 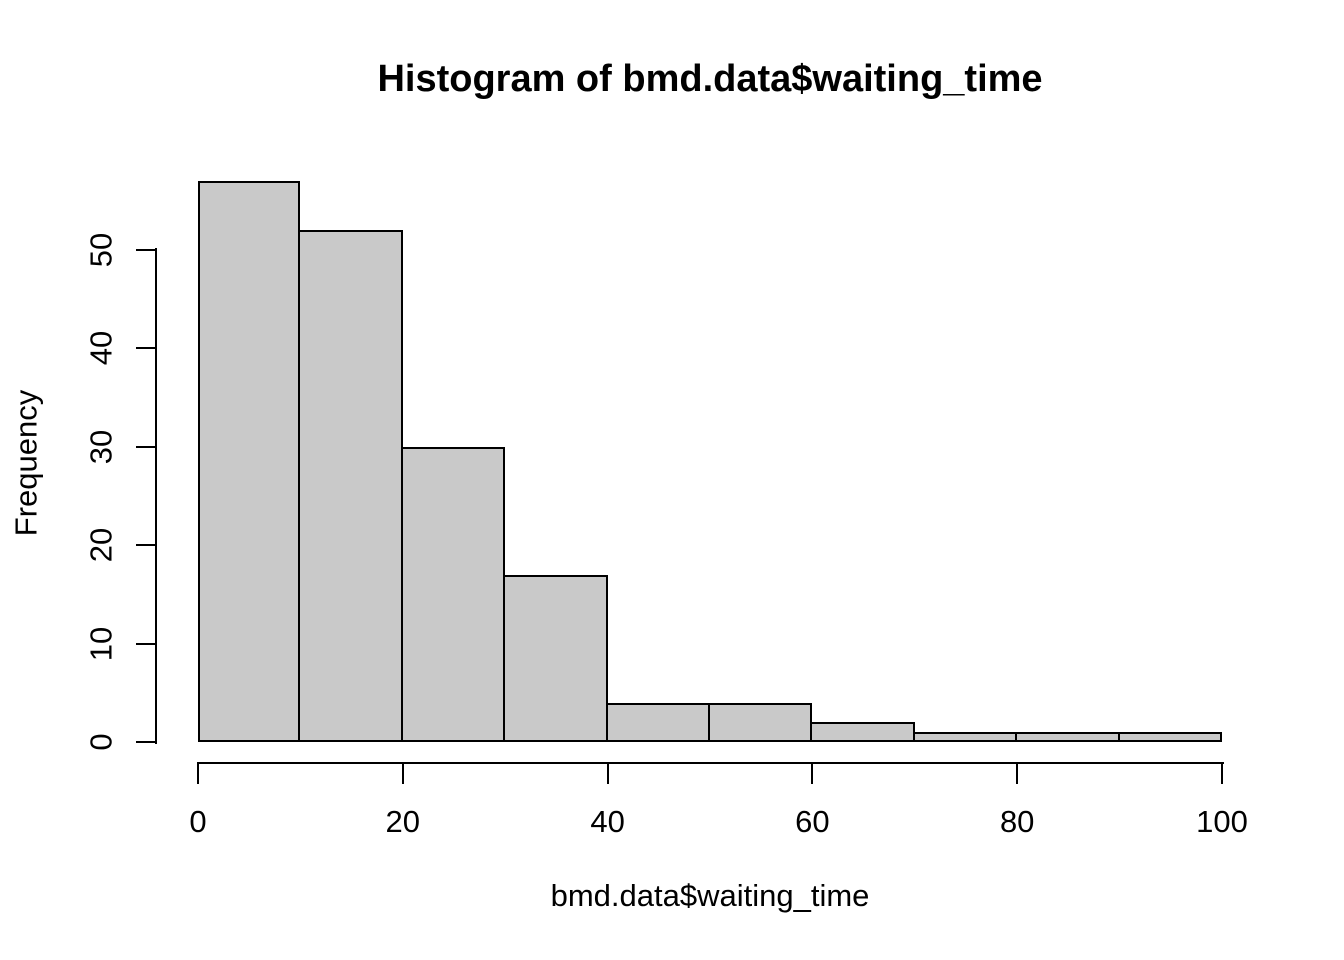 I want to click on x-tick-label: 40, so click(x=607, y=821).